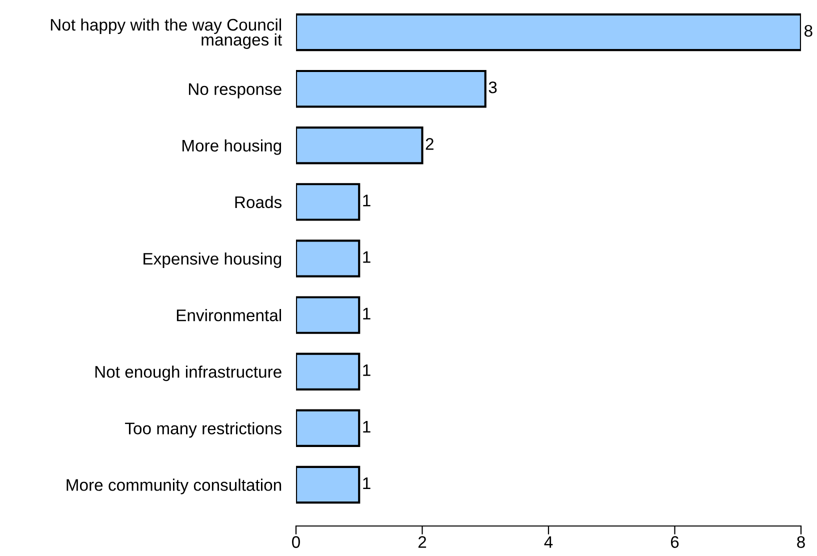  What do you see at coordinates (166, 33) in the screenshot?
I see `y-tick-label: Not happy with the way Council manages it` at bounding box center [166, 33].